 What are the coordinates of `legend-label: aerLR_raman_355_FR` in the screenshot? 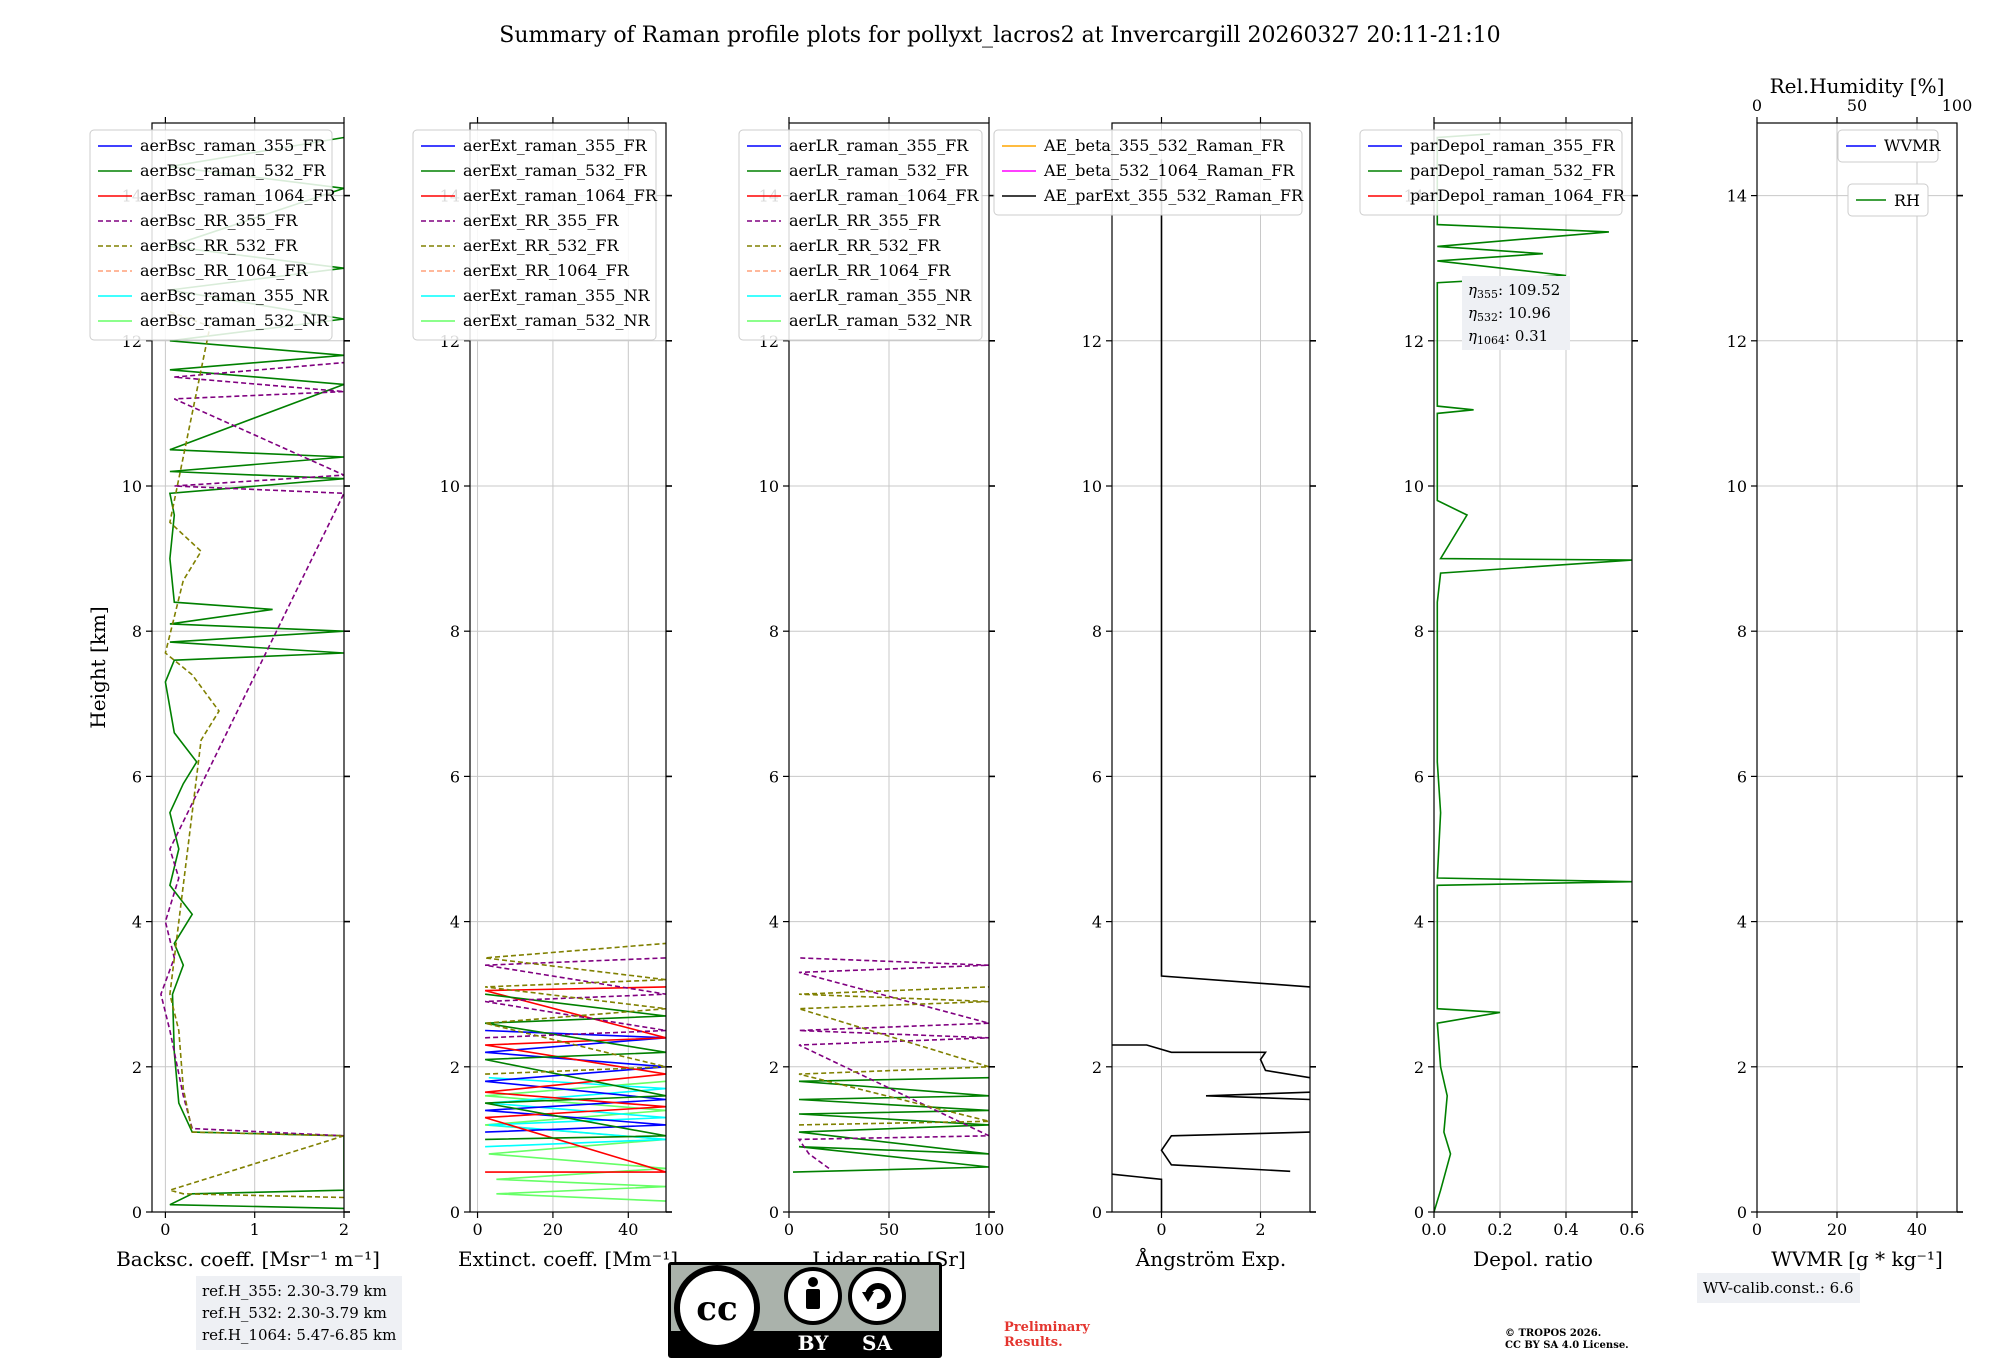 It's located at (879, 145).